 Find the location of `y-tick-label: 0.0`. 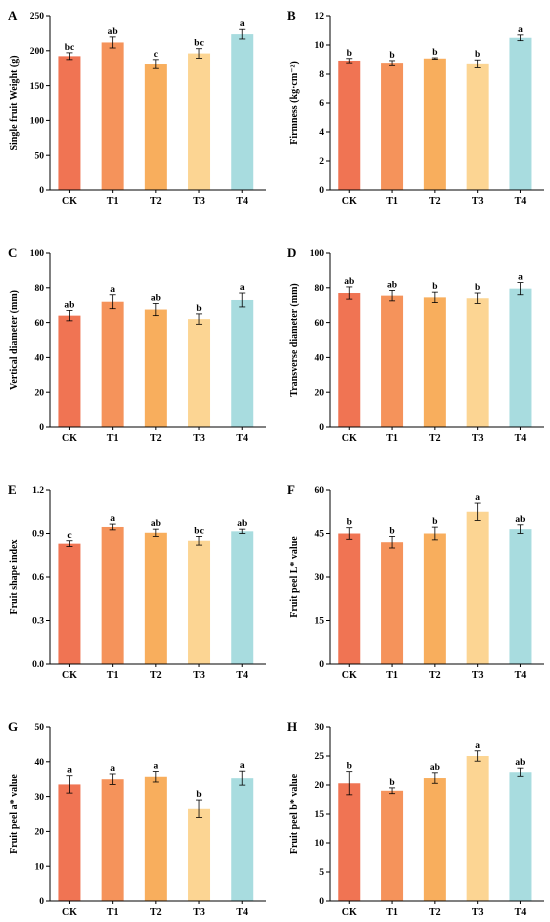

y-tick-label: 0.0 is located at coordinates (38, 665).